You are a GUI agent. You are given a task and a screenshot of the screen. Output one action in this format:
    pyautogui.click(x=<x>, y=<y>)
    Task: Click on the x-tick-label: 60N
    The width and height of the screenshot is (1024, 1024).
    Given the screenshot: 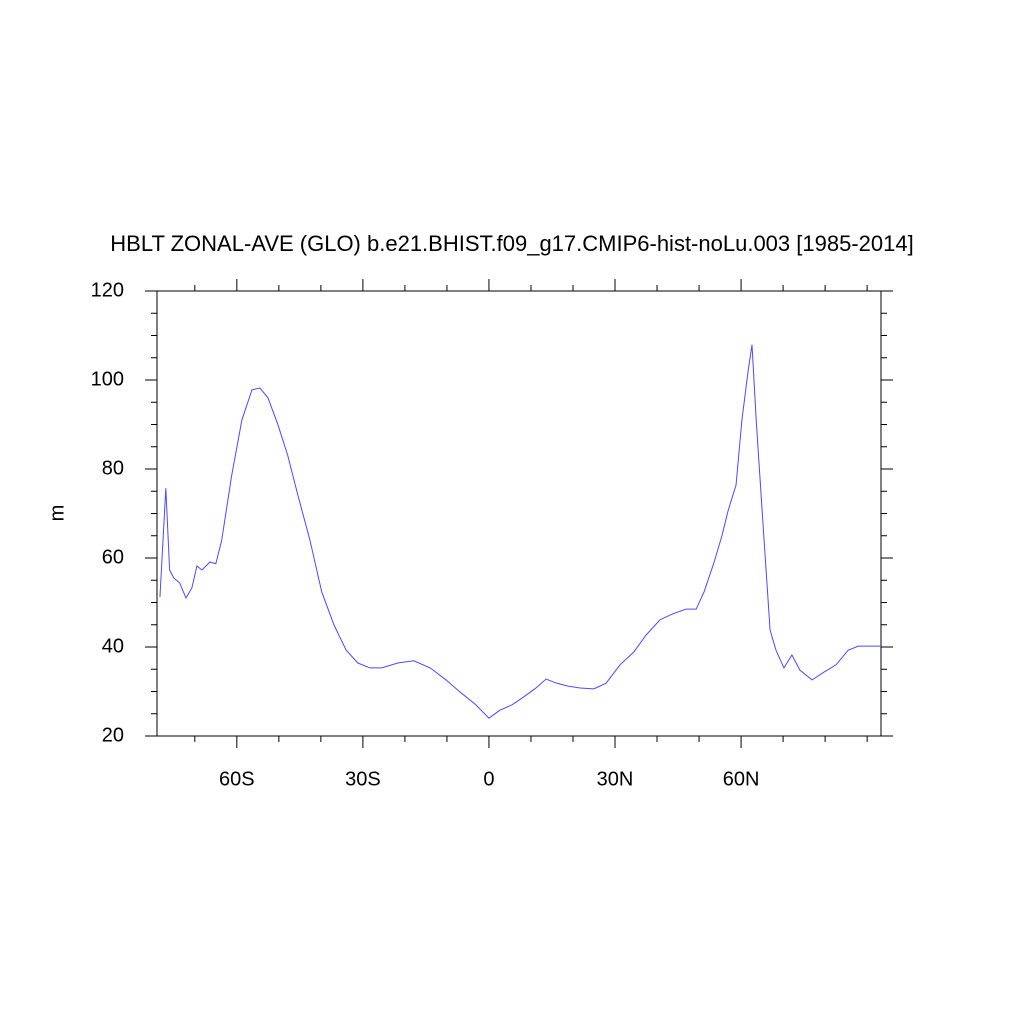 What is the action you would take?
    pyautogui.click(x=741, y=779)
    